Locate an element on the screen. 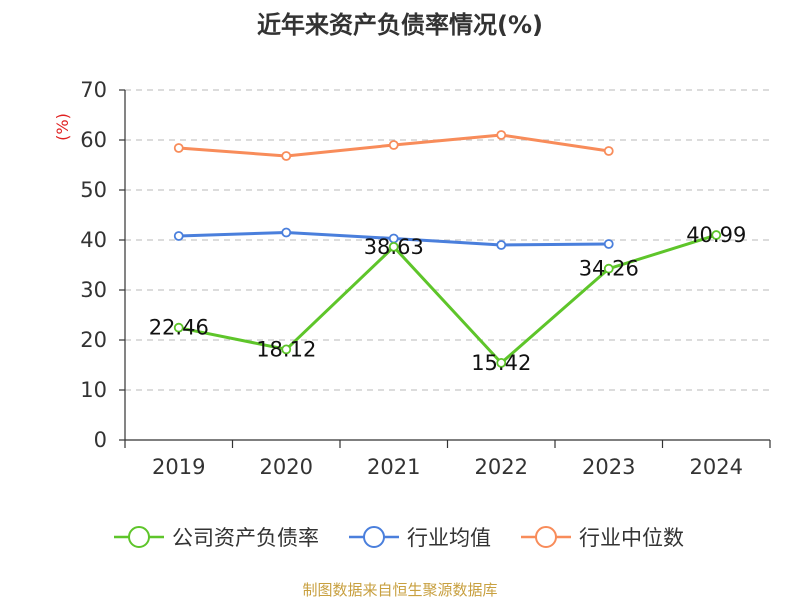 This screenshot has height=600, width=800. data-label: 40.99 is located at coordinates (716, 235).